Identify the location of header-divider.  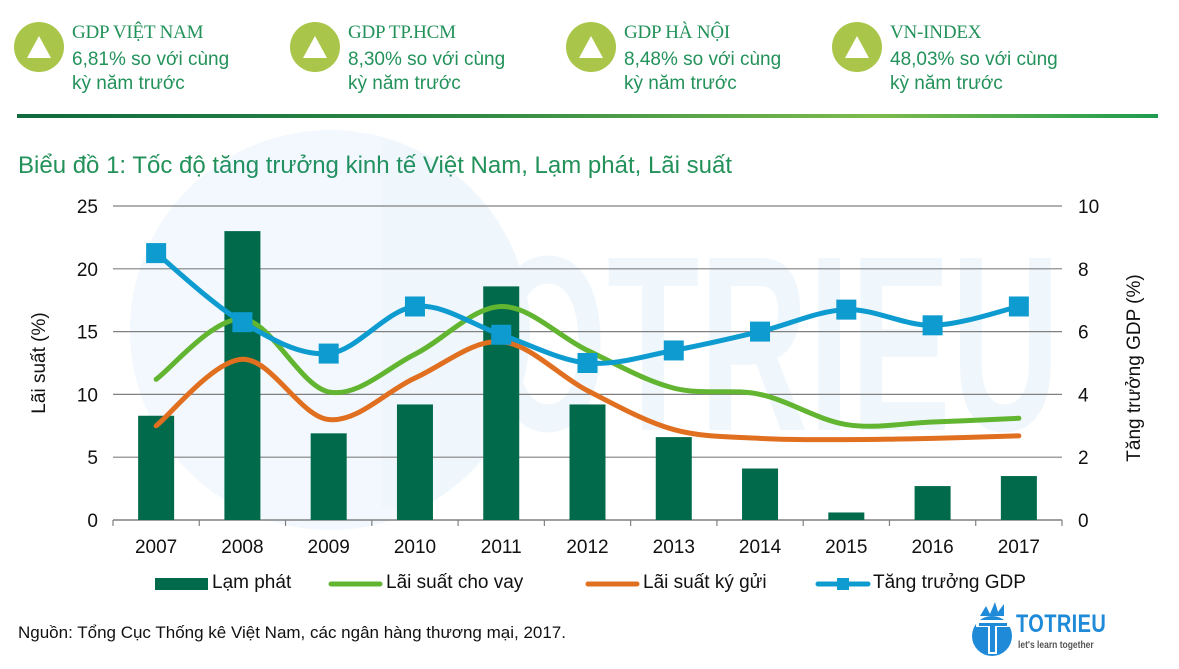
(587, 116).